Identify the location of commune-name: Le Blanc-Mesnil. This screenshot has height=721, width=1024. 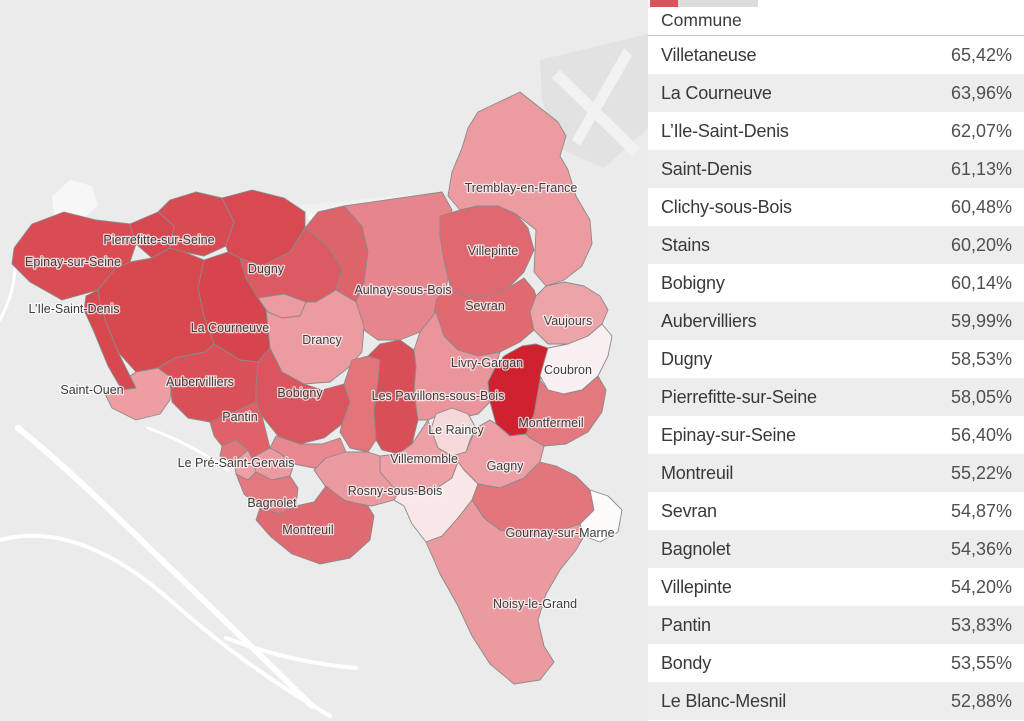
(724, 700).